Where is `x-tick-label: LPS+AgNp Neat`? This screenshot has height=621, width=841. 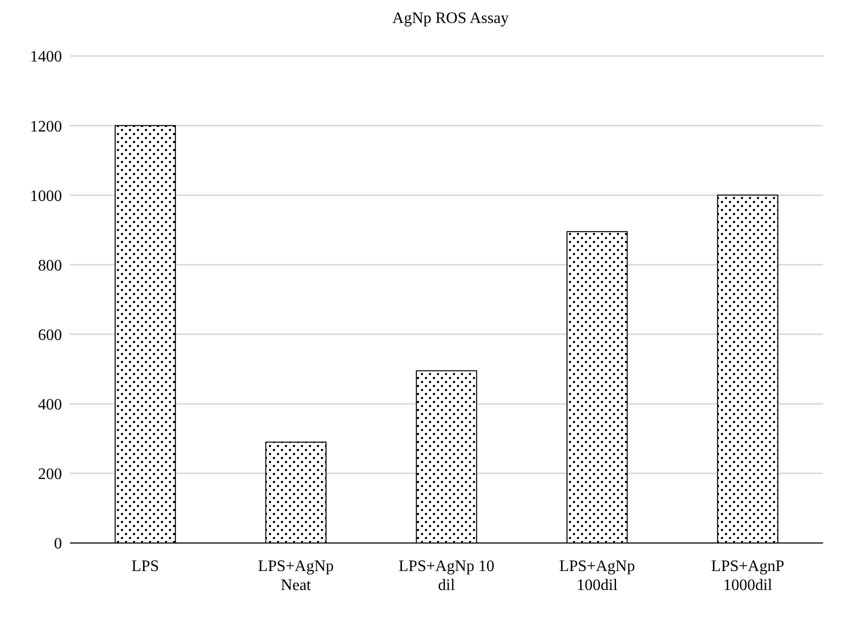 x-tick-label: LPS+AgNp Neat is located at coordinates (296, 576).